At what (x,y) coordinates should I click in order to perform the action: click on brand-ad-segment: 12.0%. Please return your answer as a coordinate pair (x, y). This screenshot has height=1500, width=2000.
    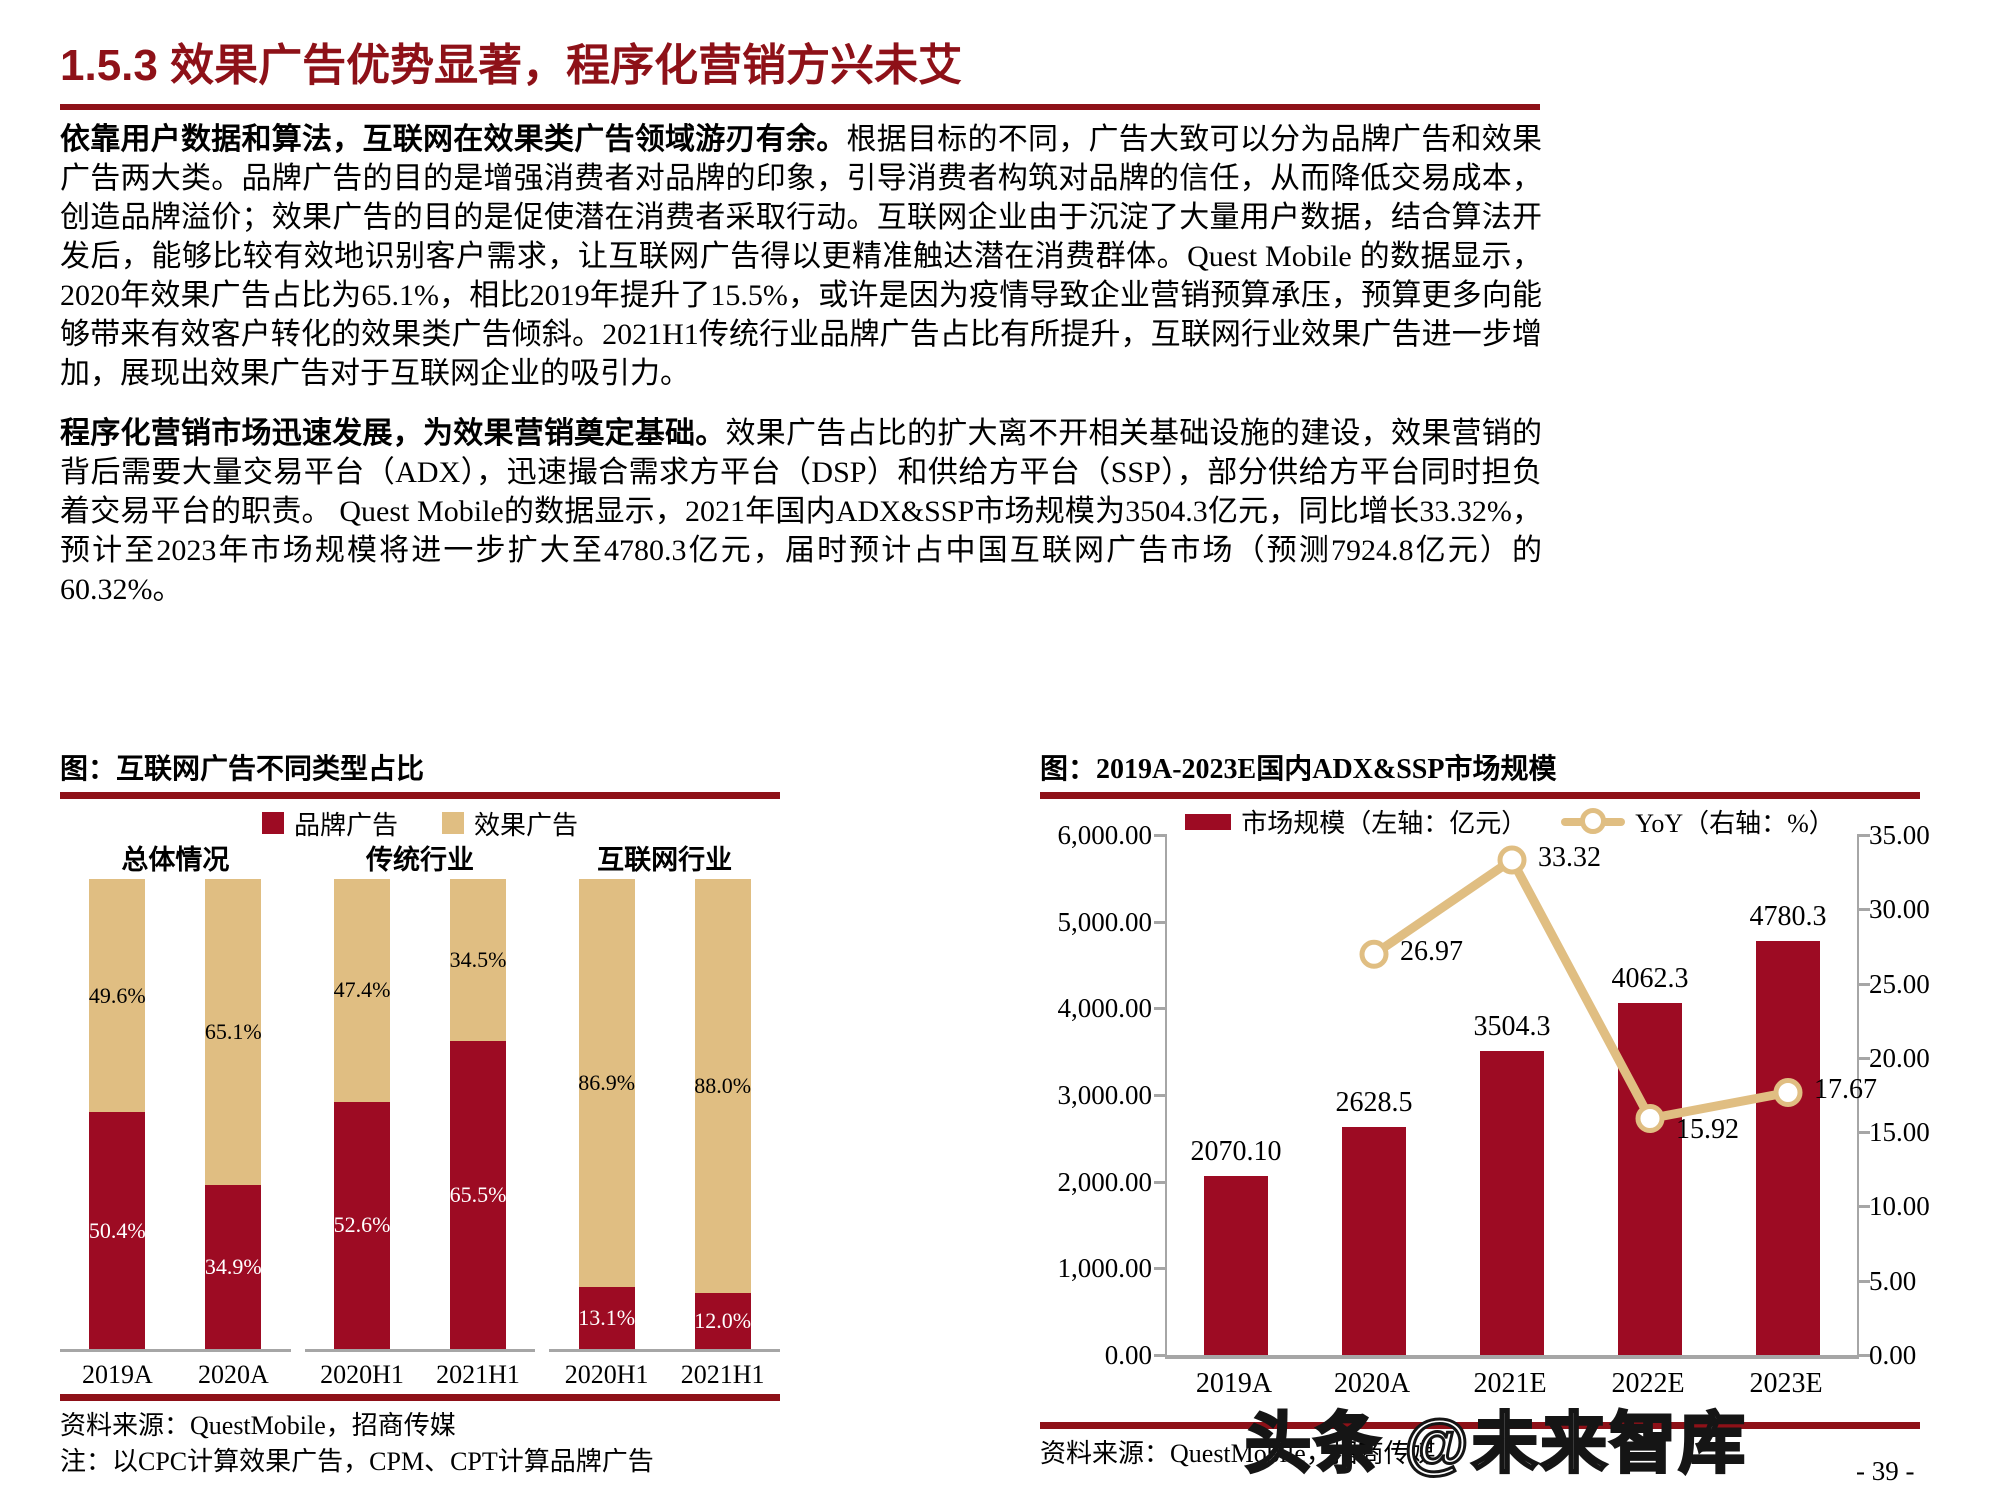
    Looking at the image, I should click on (723, 1320).